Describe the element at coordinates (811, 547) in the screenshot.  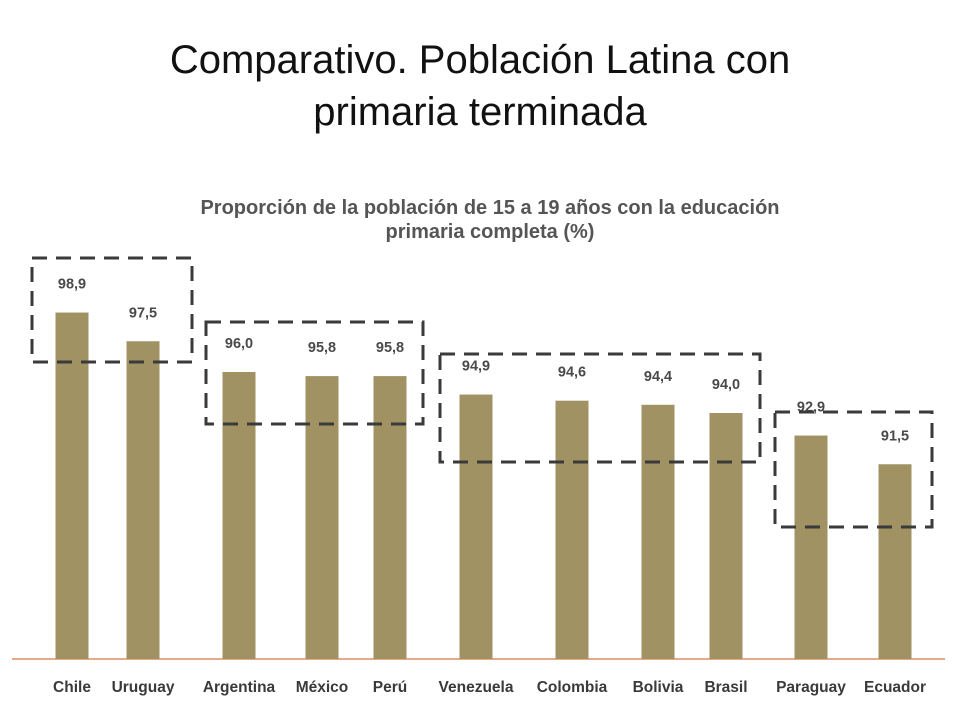
I see `bar-paraguay` at that location.